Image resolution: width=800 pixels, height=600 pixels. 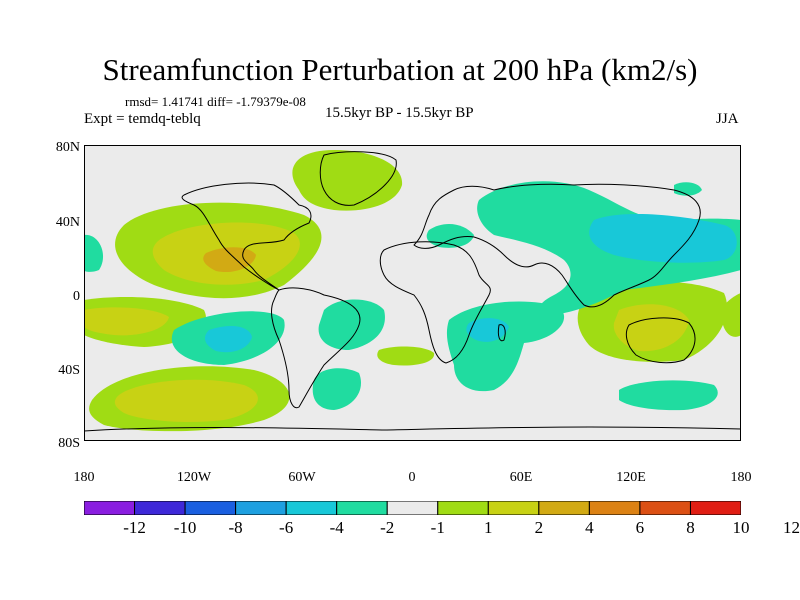 I want to click on colorbar-label: -8, so click(x=235, y=527).